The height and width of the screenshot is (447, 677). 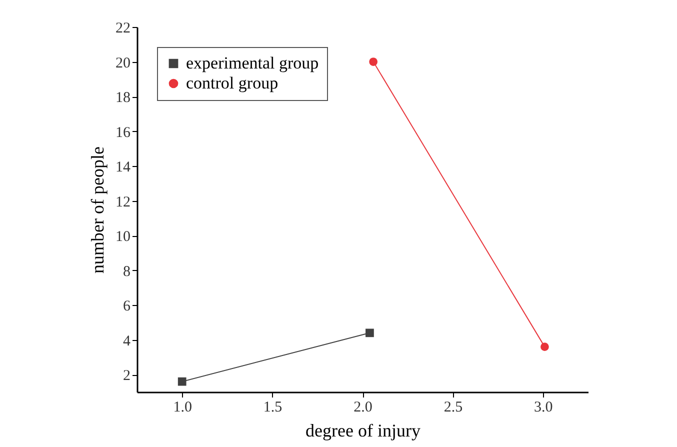 What do you see at coordinates (126, 376) in the screenshot?
I see `y-tick-label: 2` at bounding box center [126, 376].